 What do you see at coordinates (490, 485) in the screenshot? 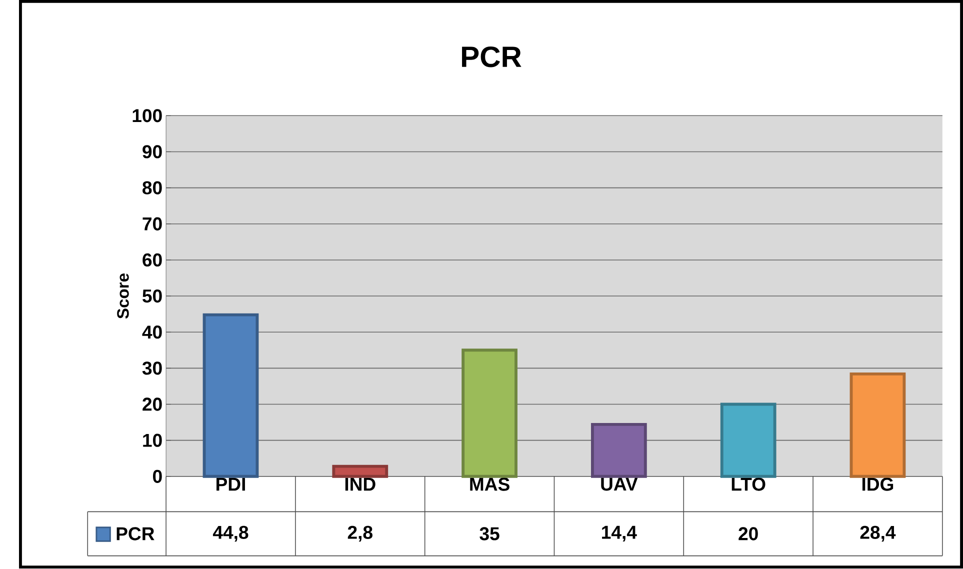
I see `x-tick-label: MAS` at bounding box center [490, 485].